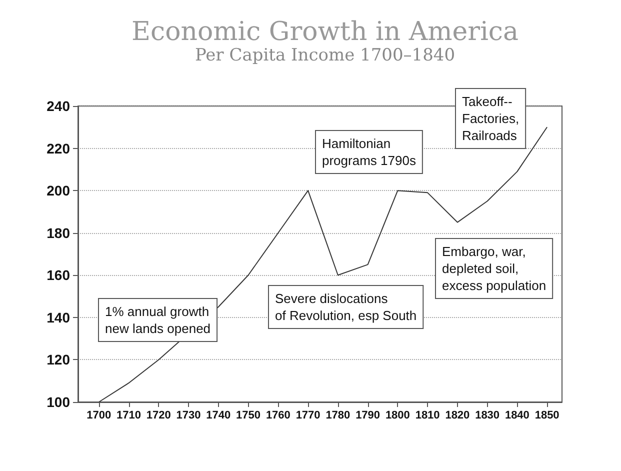 Image resolution: width=621 pixels, height=471 pixels. I want to click on y-tick-label: 120, so click(58, 360).